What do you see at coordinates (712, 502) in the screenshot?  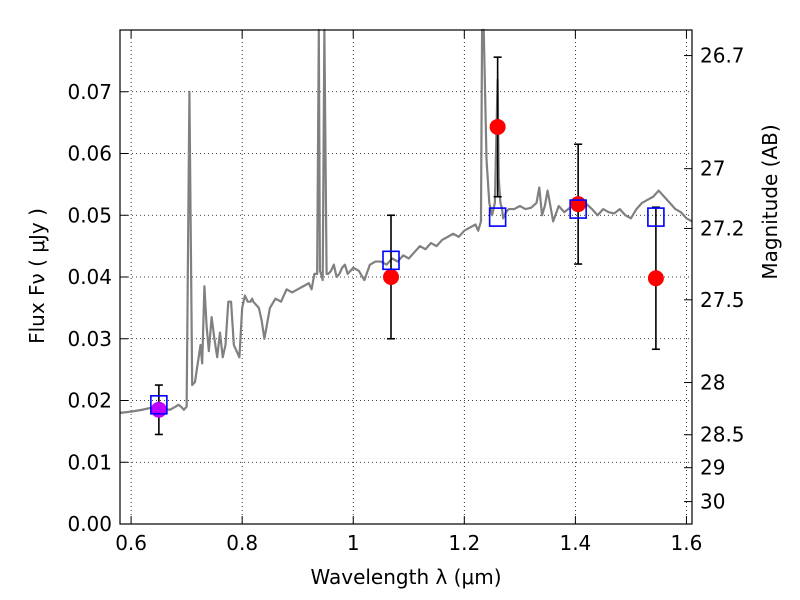 I see `right-tick-label: 30` at bounding box center [712, 502].